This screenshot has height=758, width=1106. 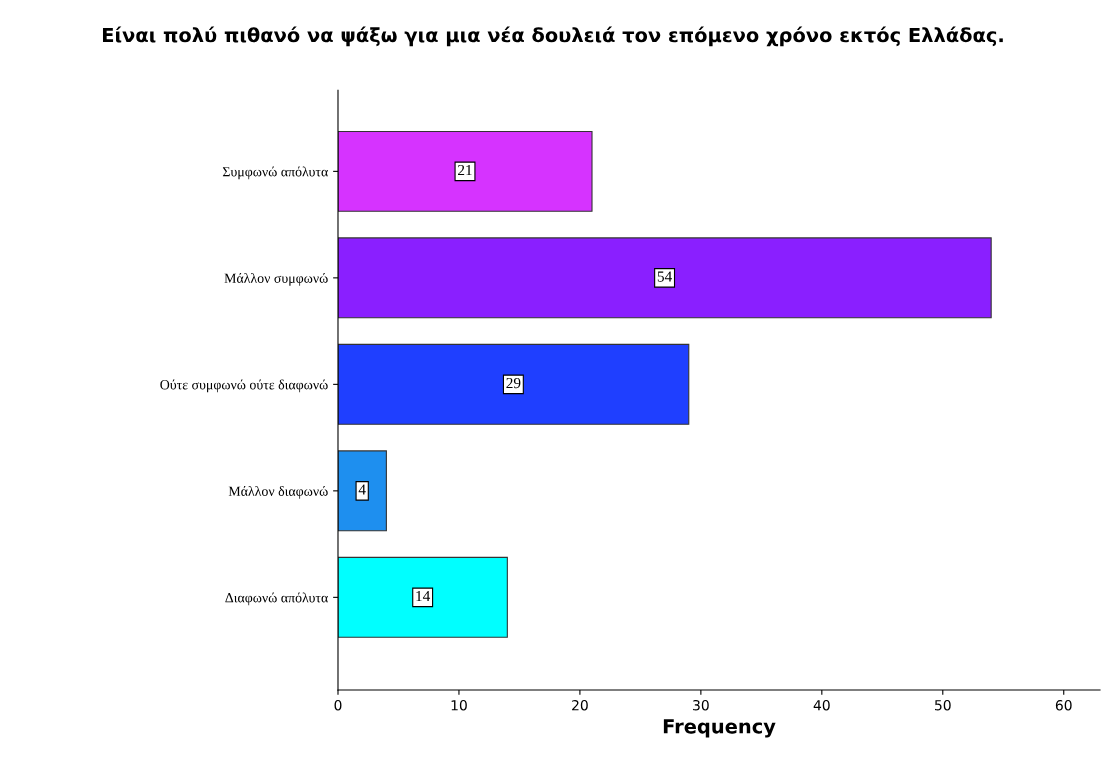 I want to click on data-label: 29, so click(x=513, y=383).